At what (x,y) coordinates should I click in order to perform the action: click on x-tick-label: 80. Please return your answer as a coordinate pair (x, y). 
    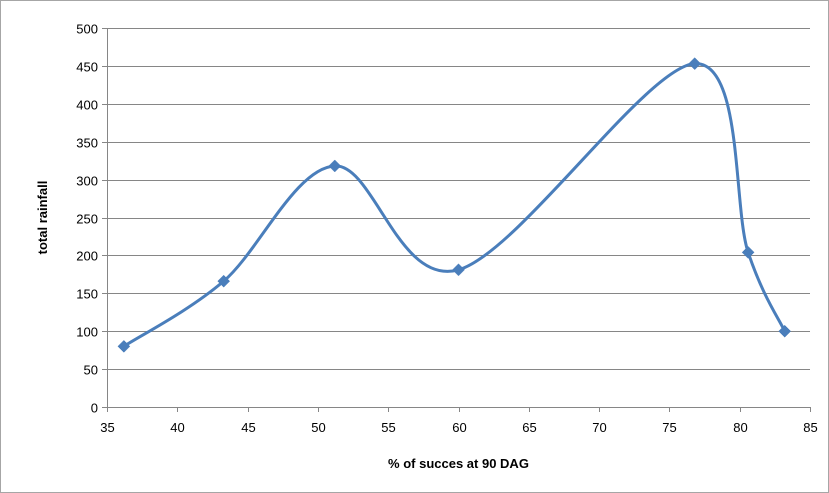
    Looking at the image, I should click on (740, 427).